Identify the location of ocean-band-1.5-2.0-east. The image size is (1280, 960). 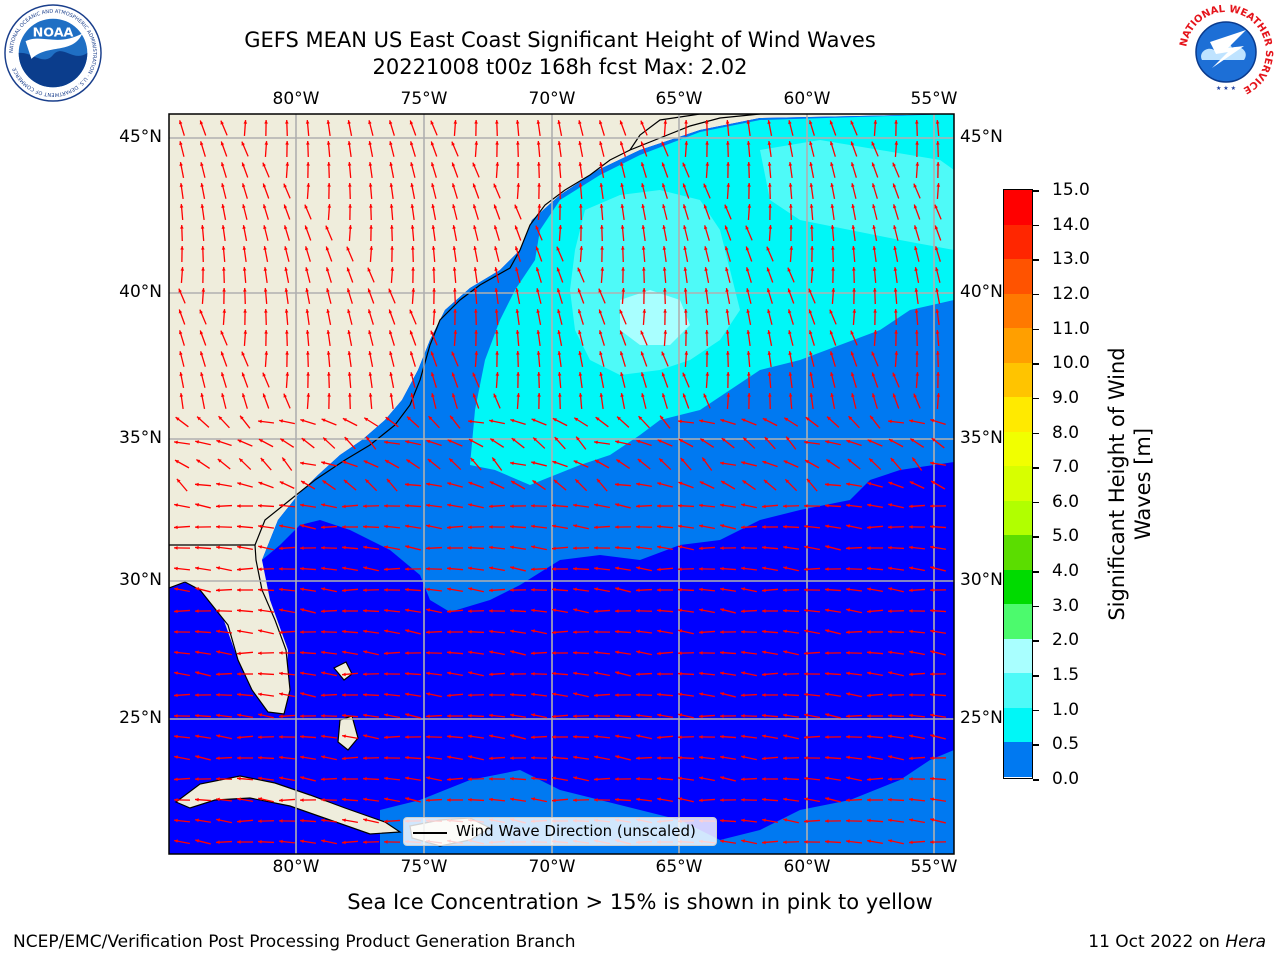
(857, 195).